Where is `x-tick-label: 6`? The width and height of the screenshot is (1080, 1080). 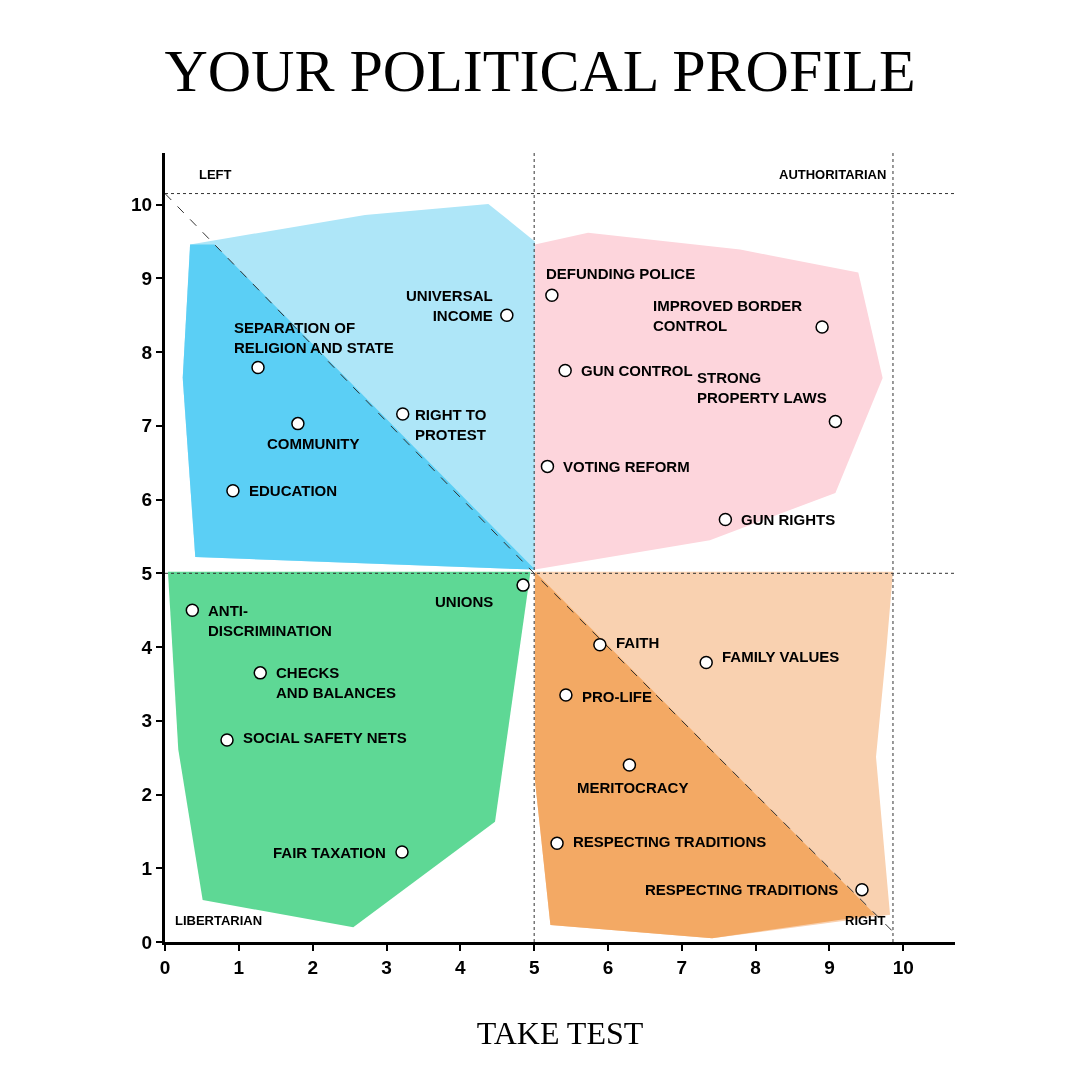
x-tick-label: 6 is located at coordinates (608, 967).